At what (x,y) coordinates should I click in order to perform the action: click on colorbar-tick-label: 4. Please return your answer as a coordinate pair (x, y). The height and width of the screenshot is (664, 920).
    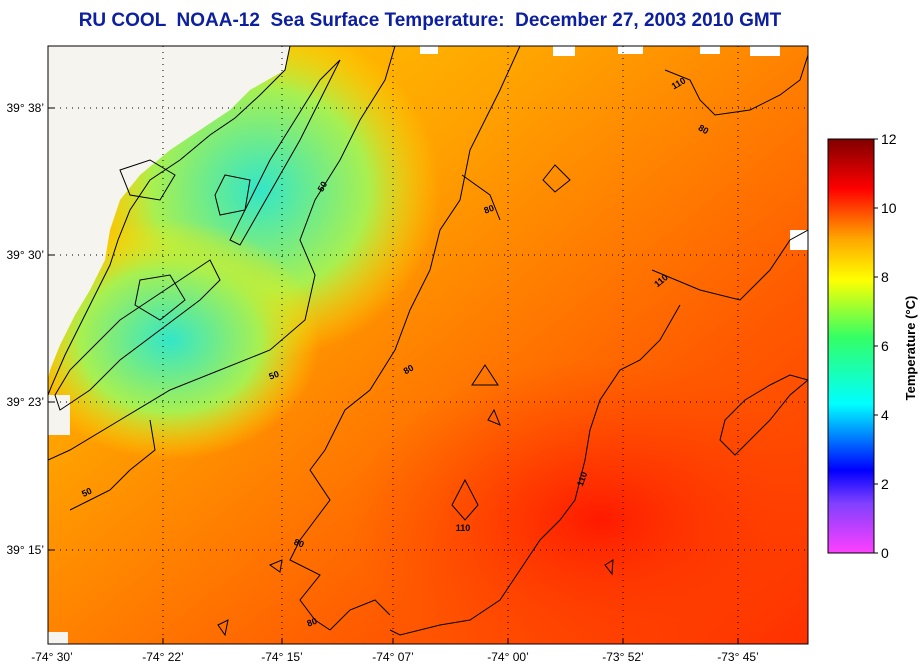
    Looking at the image, I should click on (885, 415).